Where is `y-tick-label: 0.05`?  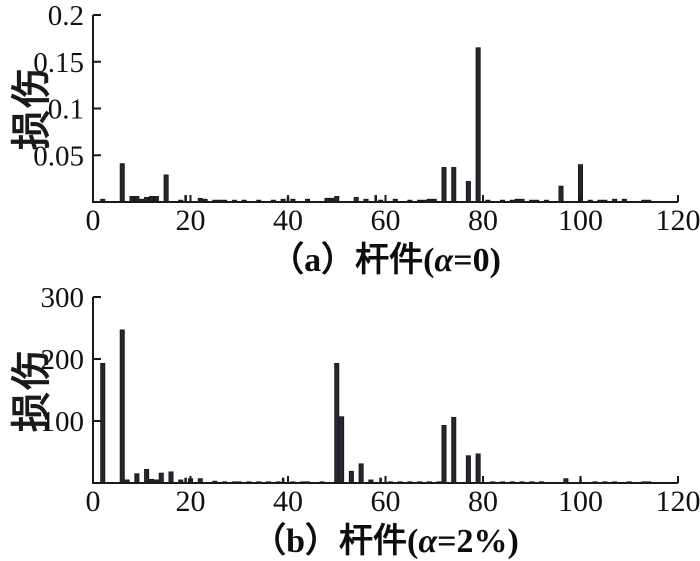 y-tick-label: 0.05 is located at coordinates (58, 156).